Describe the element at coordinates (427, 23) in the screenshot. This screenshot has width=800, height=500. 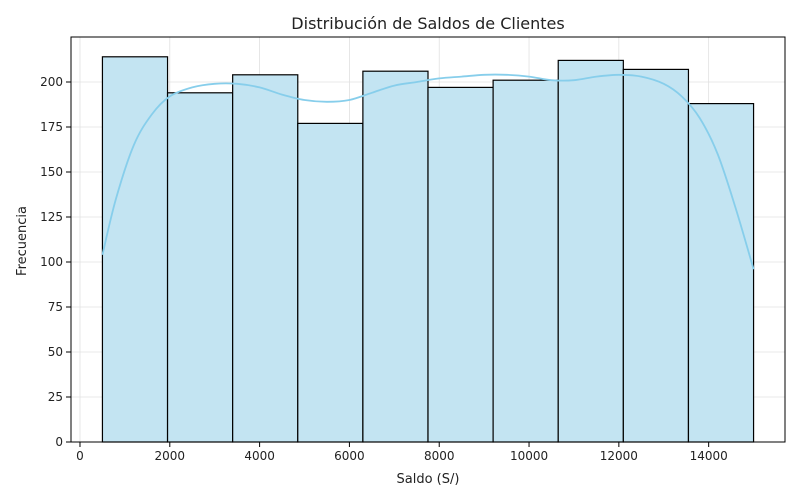
I see `chart-title: Distribución de Saldos de Clientes` at that location.